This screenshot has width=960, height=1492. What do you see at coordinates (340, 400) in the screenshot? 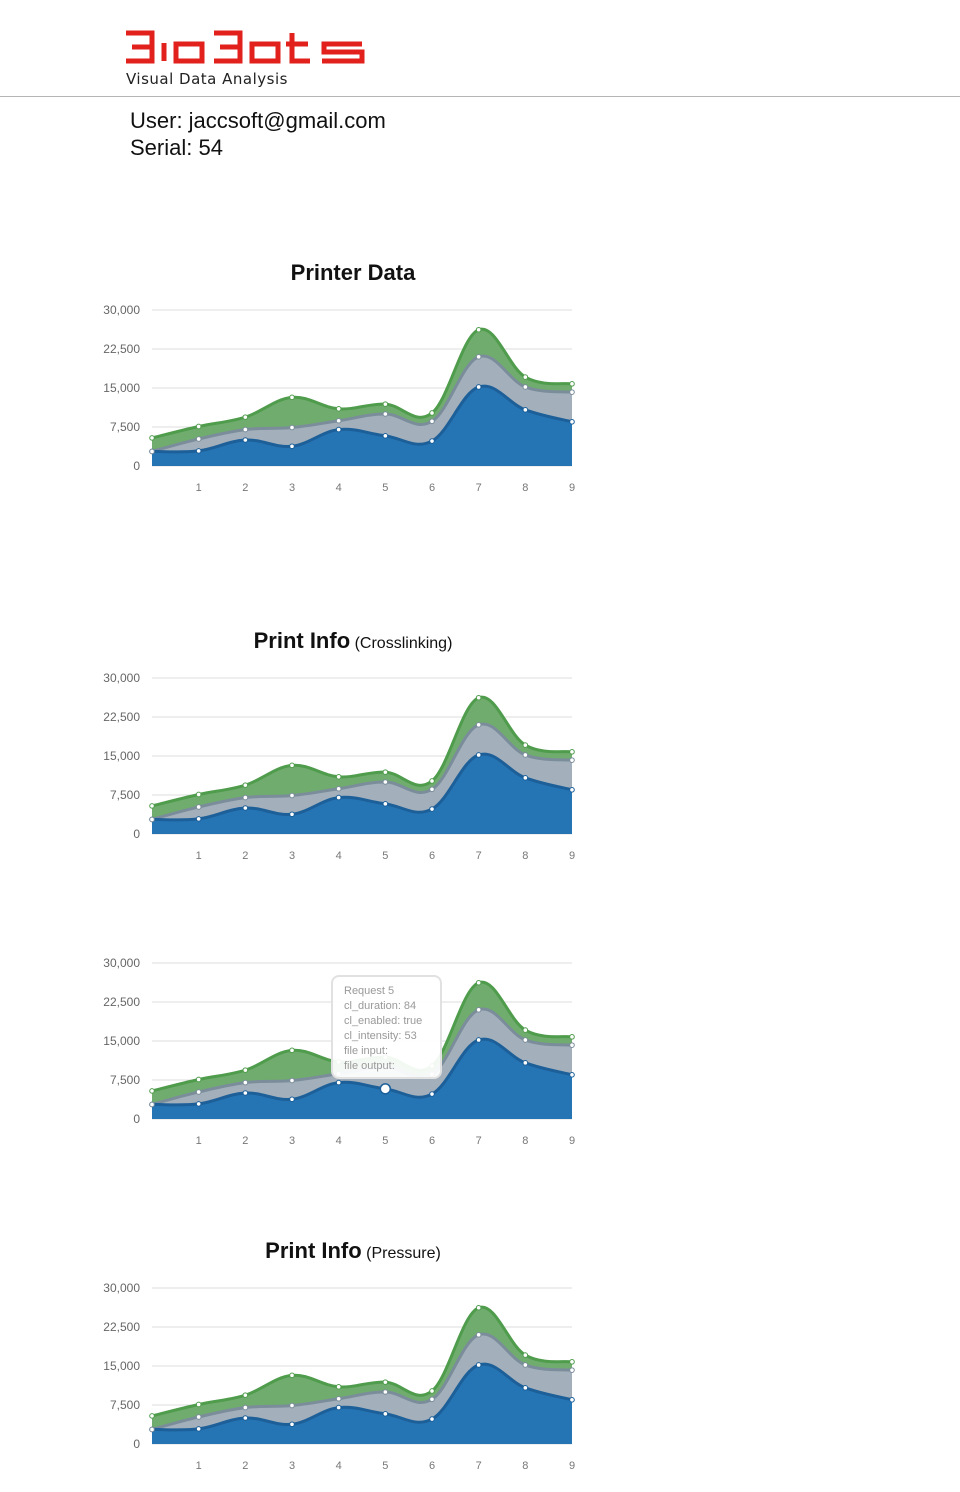
I see `chart-printer-data: 0 7,500 15,000 22,500 30,000 1 2 3 4 5 6 7 8 9` at bounding box center [340, 400].